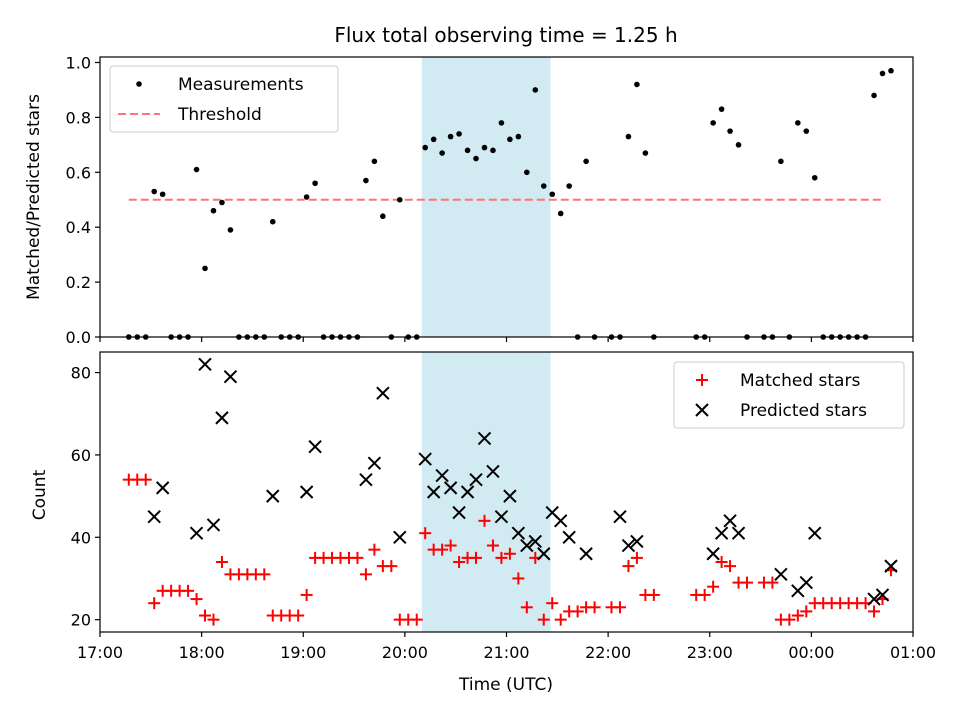 This screenshot has width=960, height=725. I want to click on highlight-band, so click(486, 197).